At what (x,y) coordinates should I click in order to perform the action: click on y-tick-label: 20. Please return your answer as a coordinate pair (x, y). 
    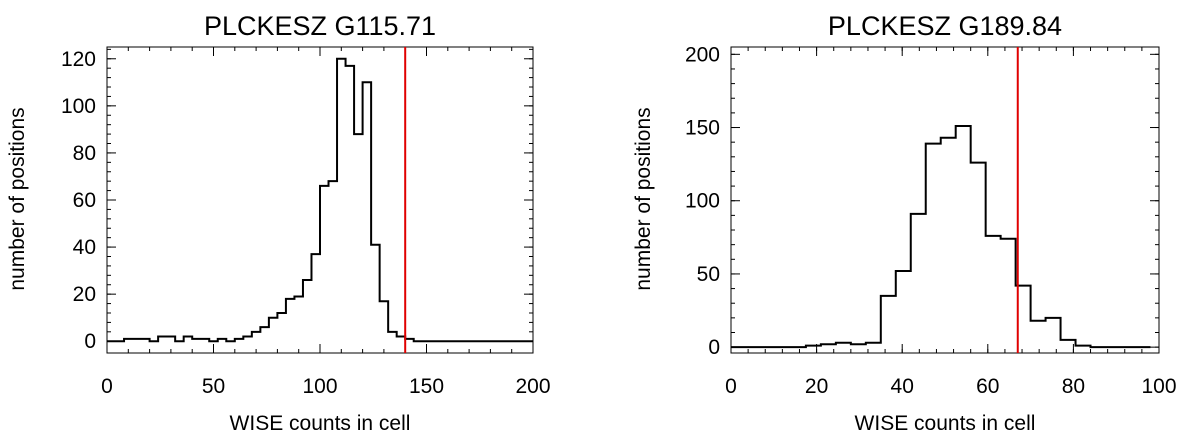
    Looking at the image, I should click on (84, 294).